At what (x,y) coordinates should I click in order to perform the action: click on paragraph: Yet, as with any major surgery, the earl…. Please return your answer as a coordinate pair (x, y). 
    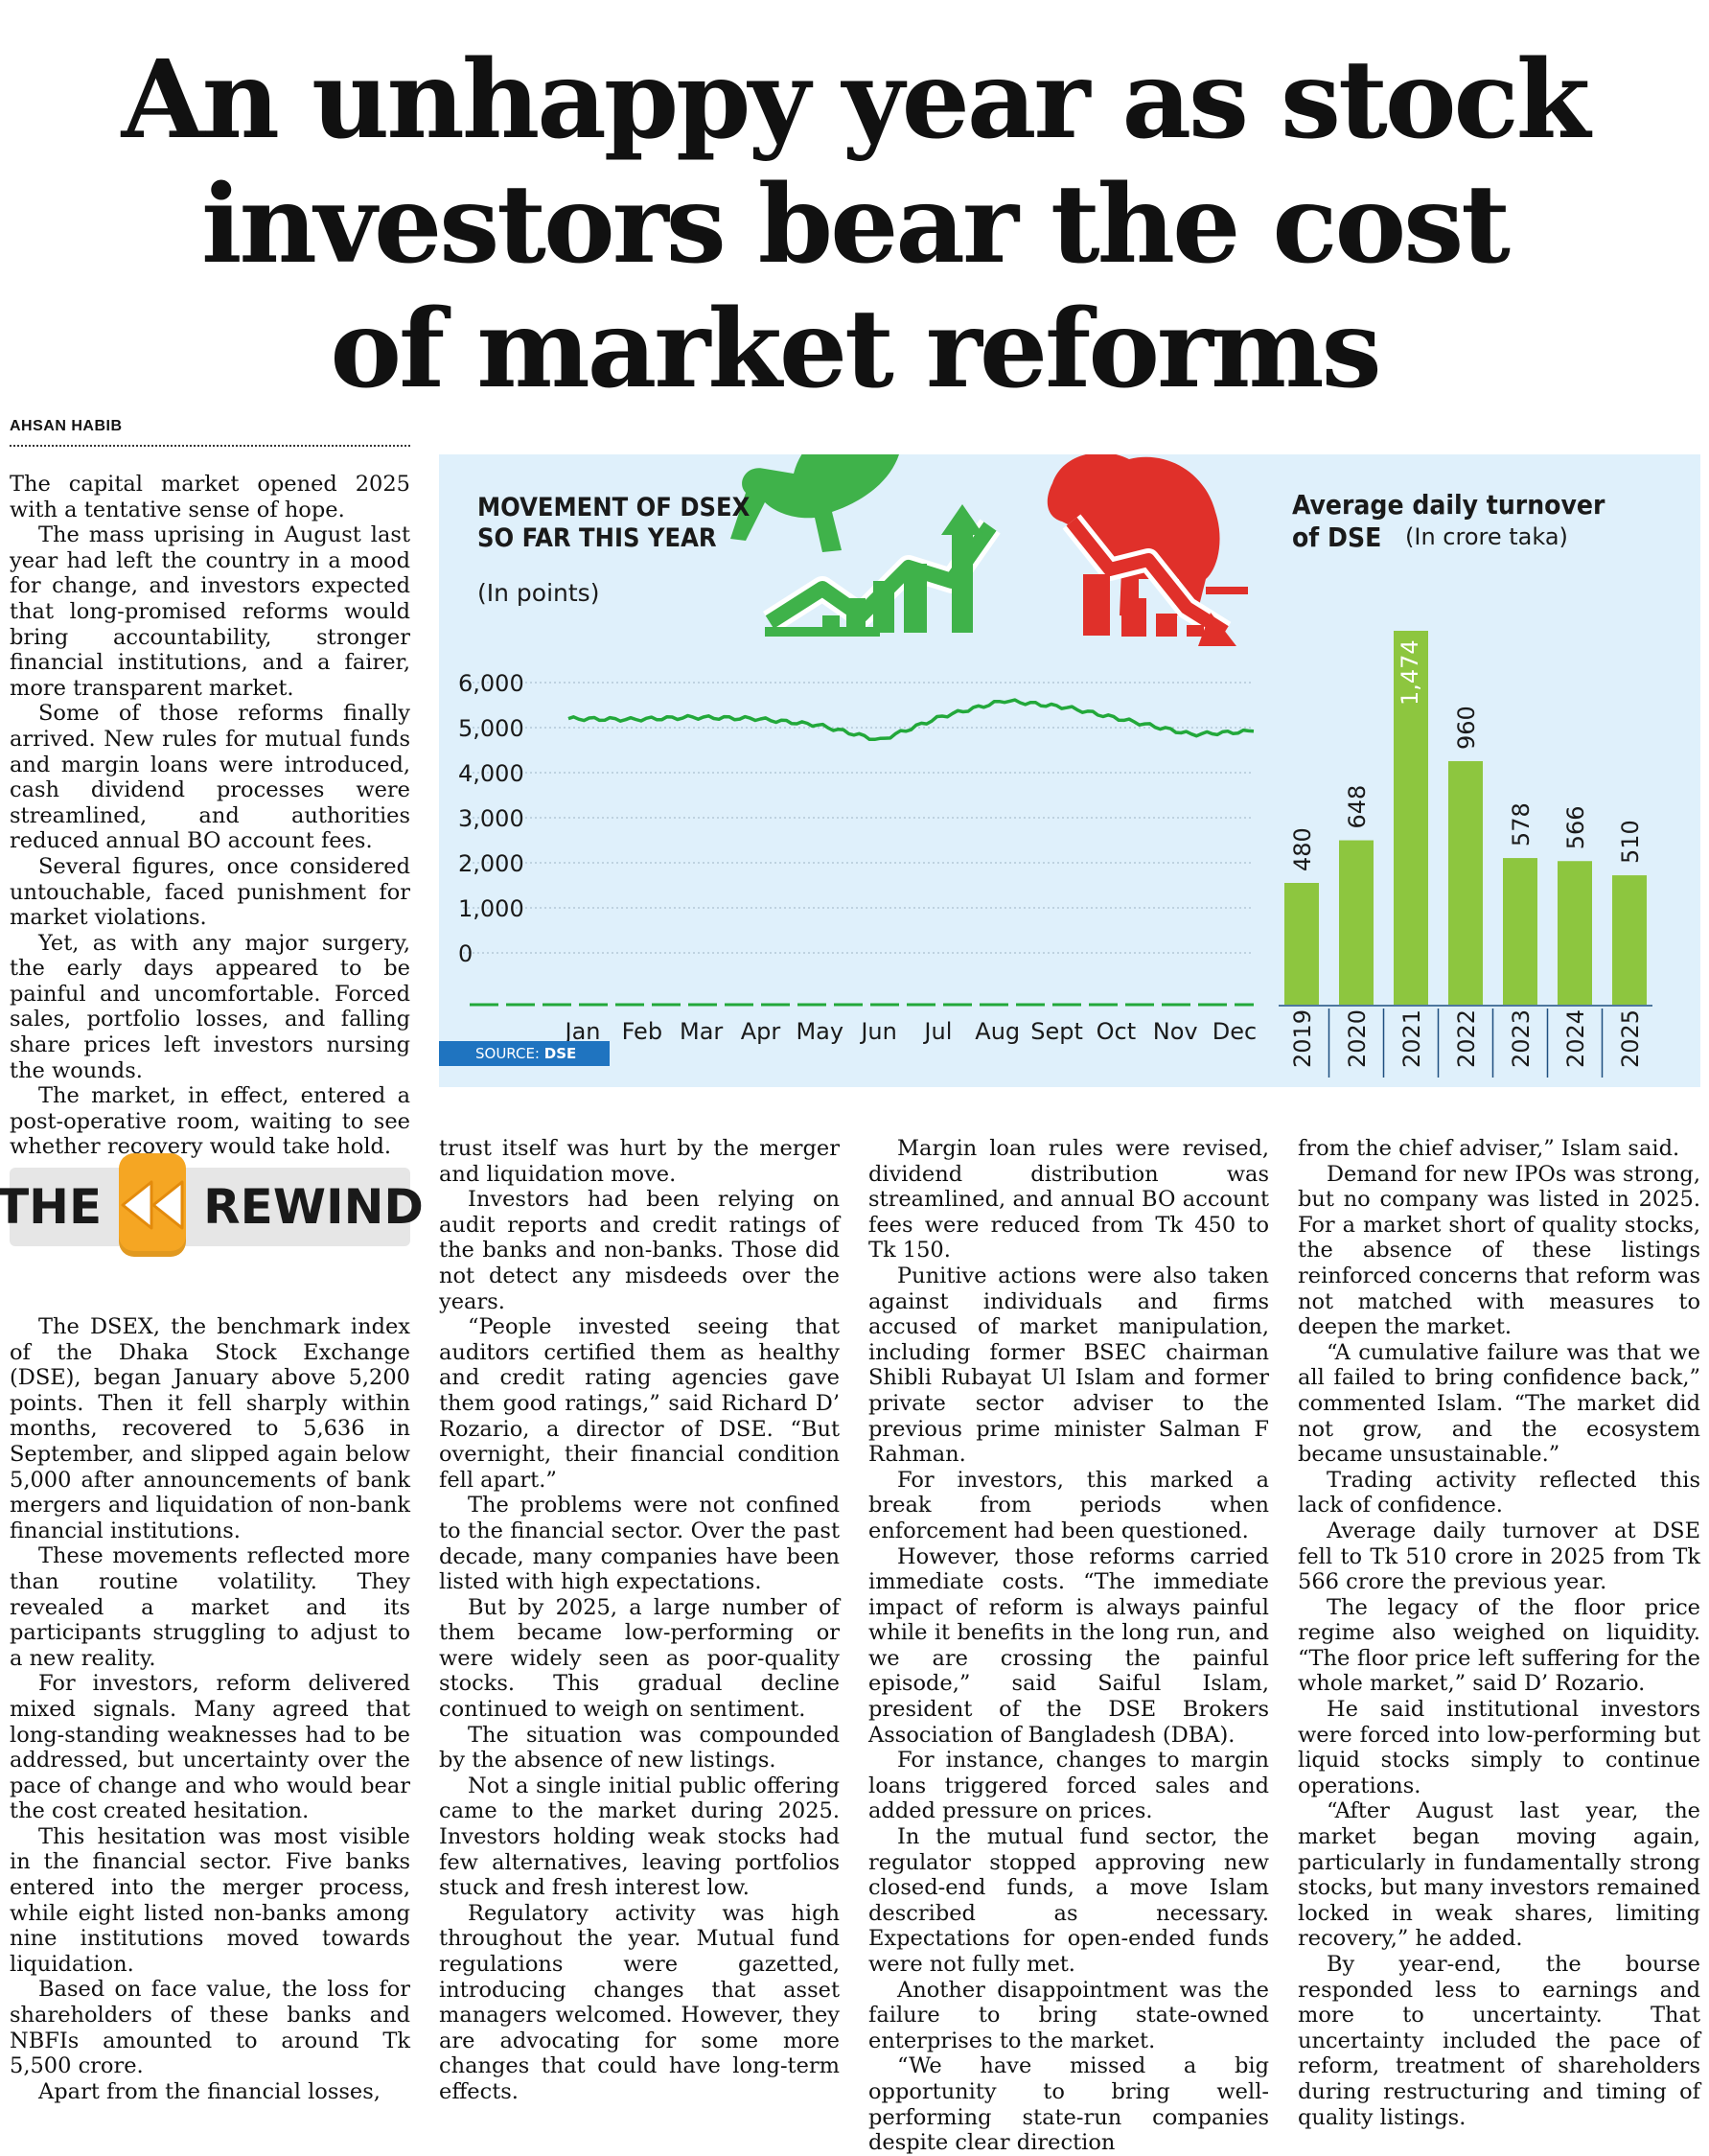
    Looking at the image, I should click on (210, 1006).